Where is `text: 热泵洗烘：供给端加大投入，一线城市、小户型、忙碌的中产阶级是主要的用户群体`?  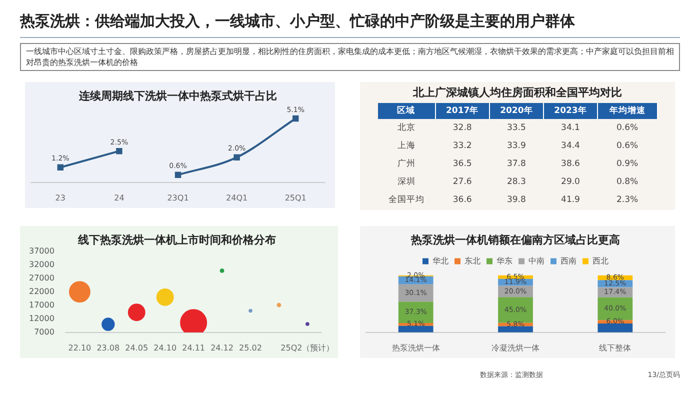
text: 热泵洗烘：供给端加大投入，一线城市、小户型、忙碌的中产阶级是主要的用户群体 is located at coordinates (298, 21).